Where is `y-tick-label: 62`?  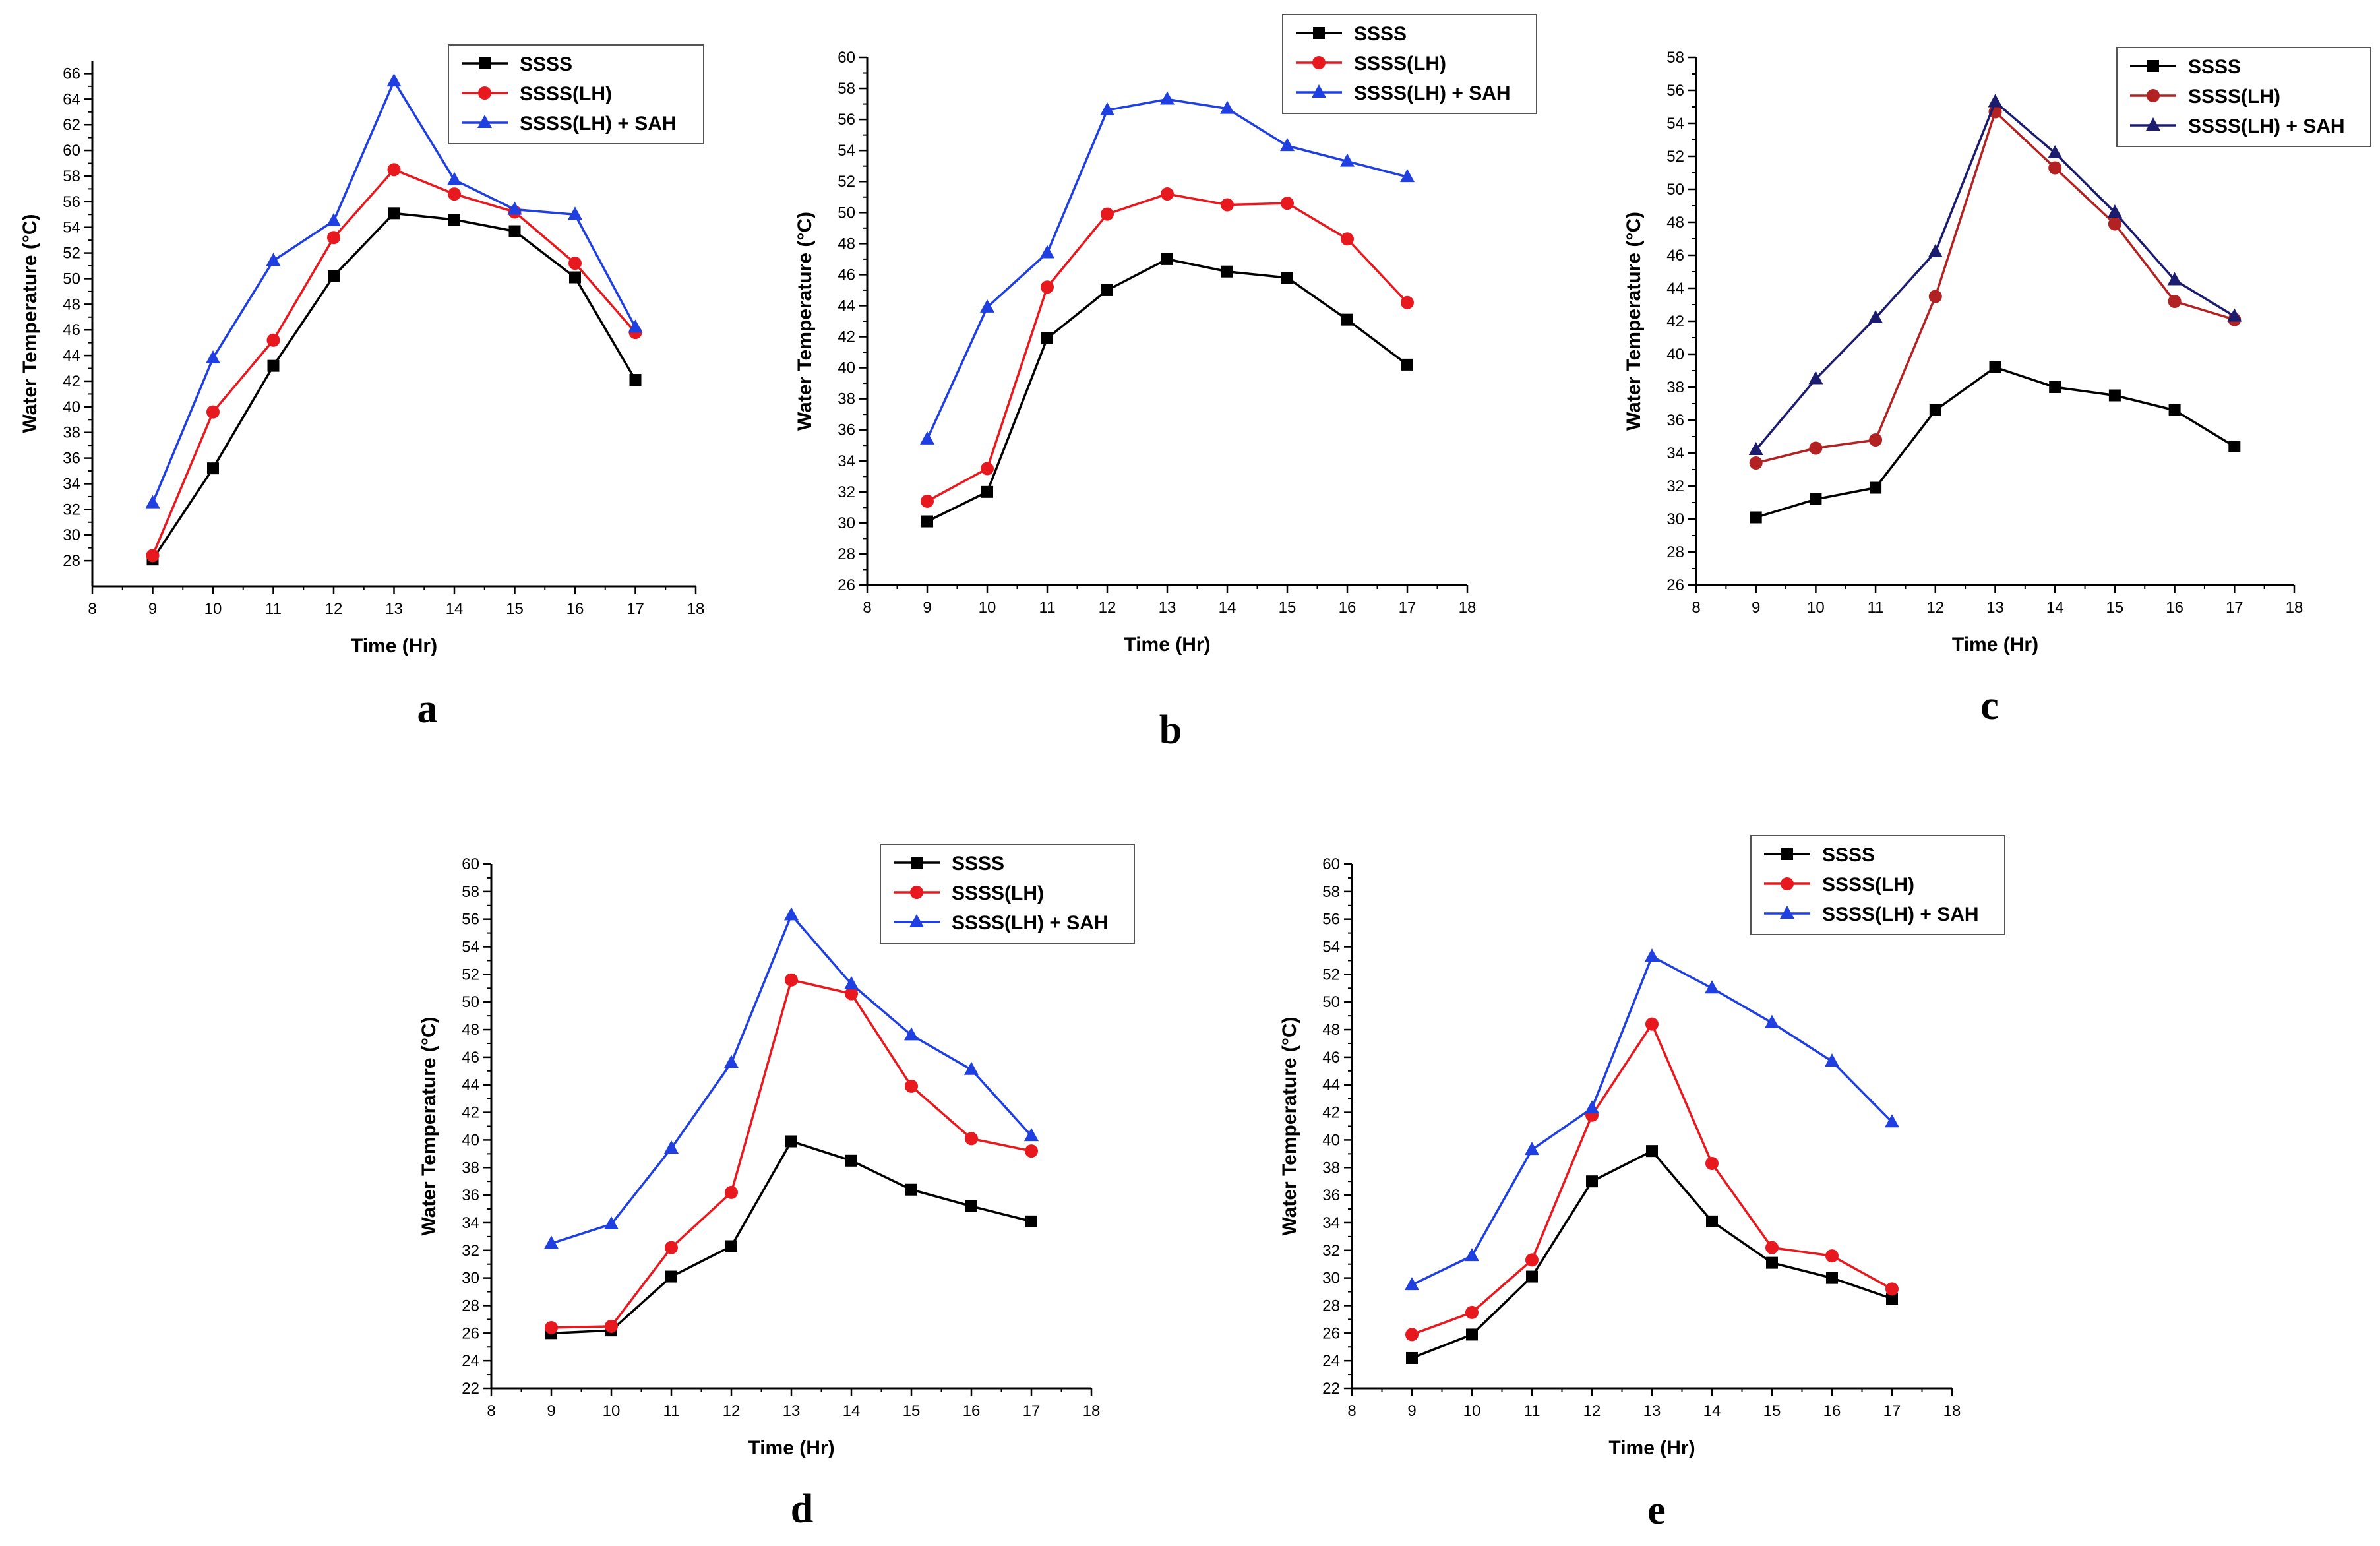 y-tick-label: 62 is located at coordinates (71, 125).